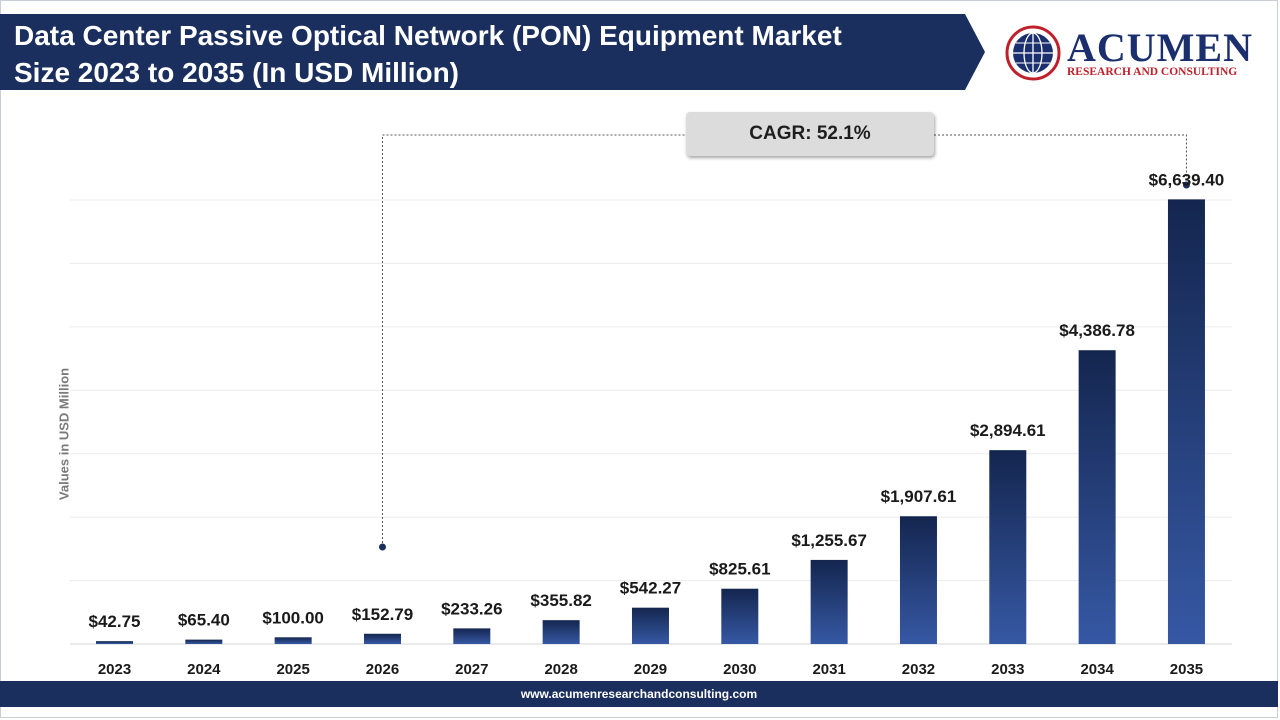 Image resolution: width=1280 pixels, height=720 pixels. What do you see at coordinates (204, 641) in the screenshot?
I see `bar-2024` at bounding box center [204, 641].